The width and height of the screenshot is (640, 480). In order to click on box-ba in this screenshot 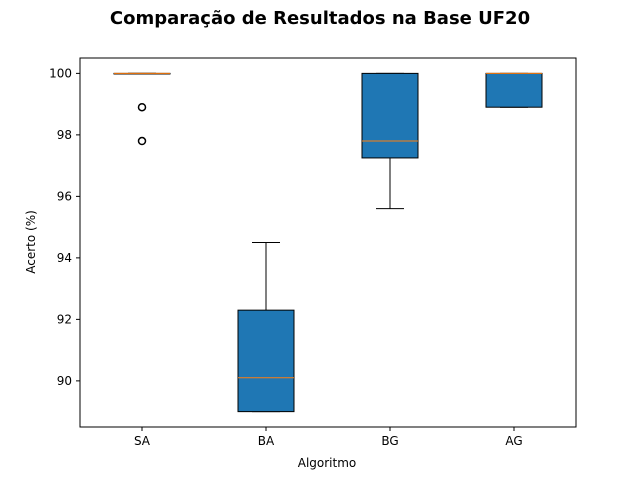, I will do `click(266, 361)`.